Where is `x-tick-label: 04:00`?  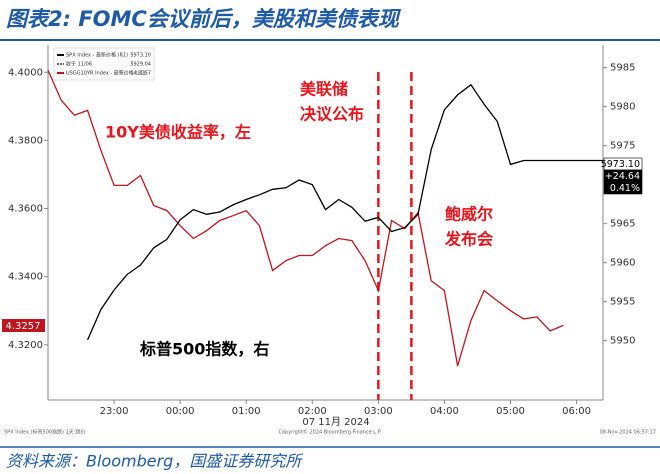 x-tick-label: 04:00 is located at coordinates (444, 411).